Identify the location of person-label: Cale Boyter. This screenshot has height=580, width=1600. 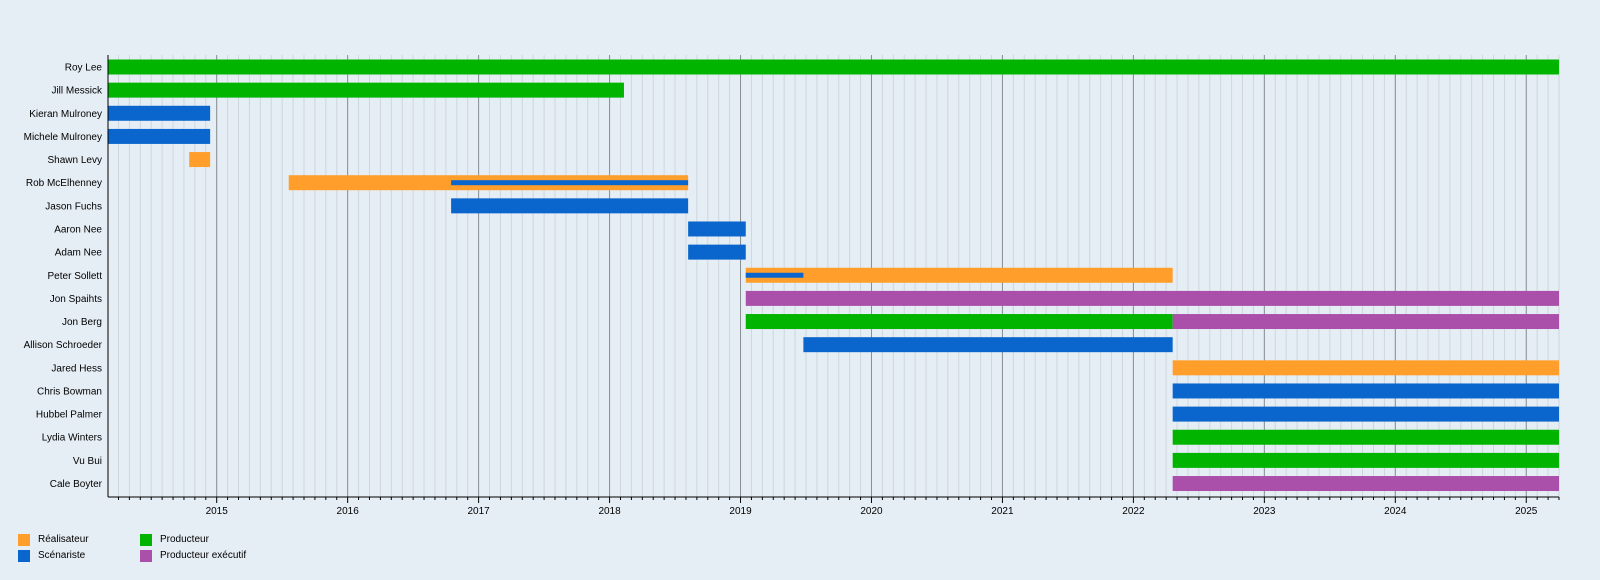
(76, 484).